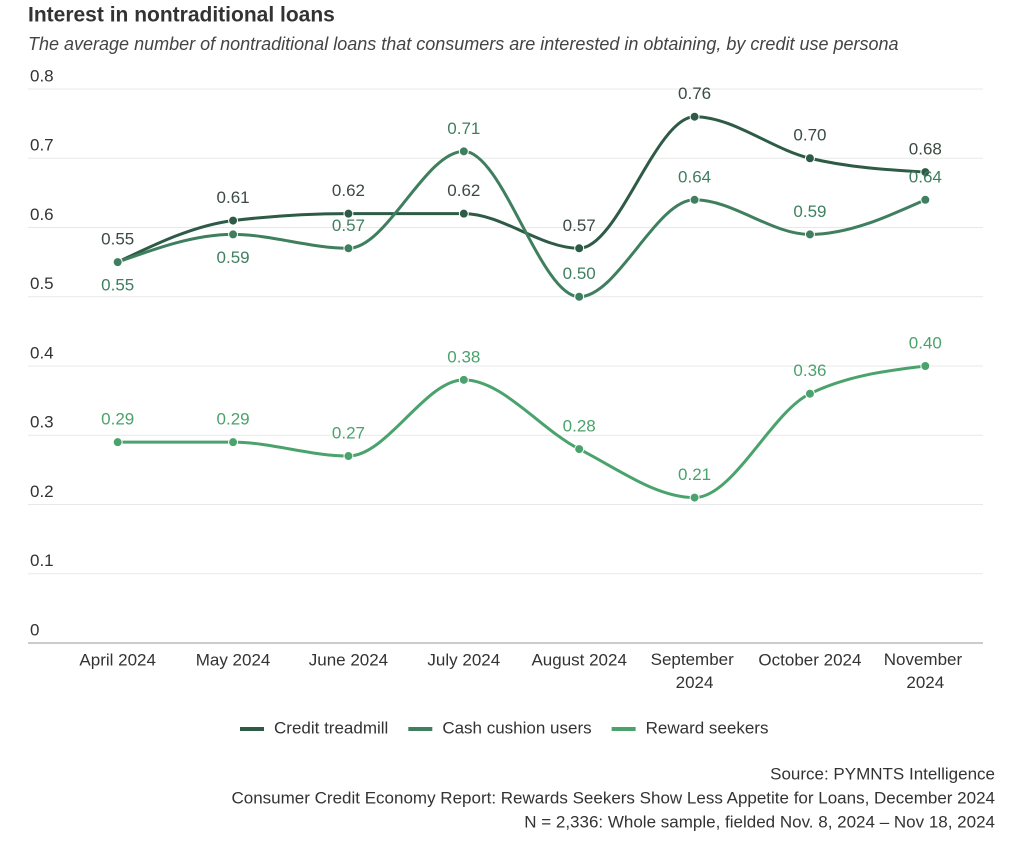 The height and width of the screenshot is (843, 1015). I want to click on y-tick-label: 0.5, so click(42, 283).